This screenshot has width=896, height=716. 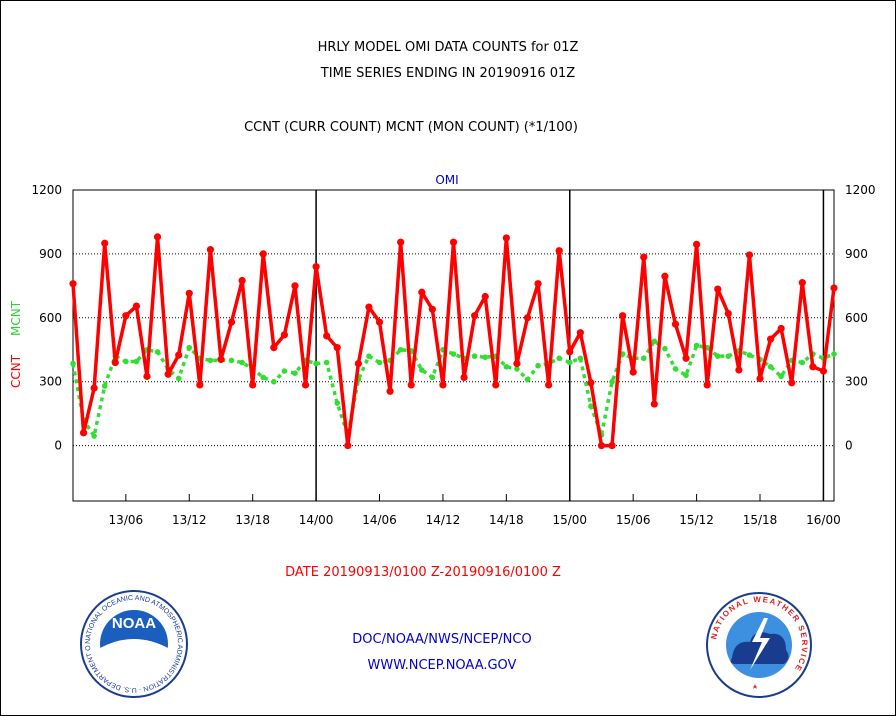 What do you see at coordinates (506, 520) in the screenshot?
I see `x-tick-label: 14/18` at bounding box center [506, 520].